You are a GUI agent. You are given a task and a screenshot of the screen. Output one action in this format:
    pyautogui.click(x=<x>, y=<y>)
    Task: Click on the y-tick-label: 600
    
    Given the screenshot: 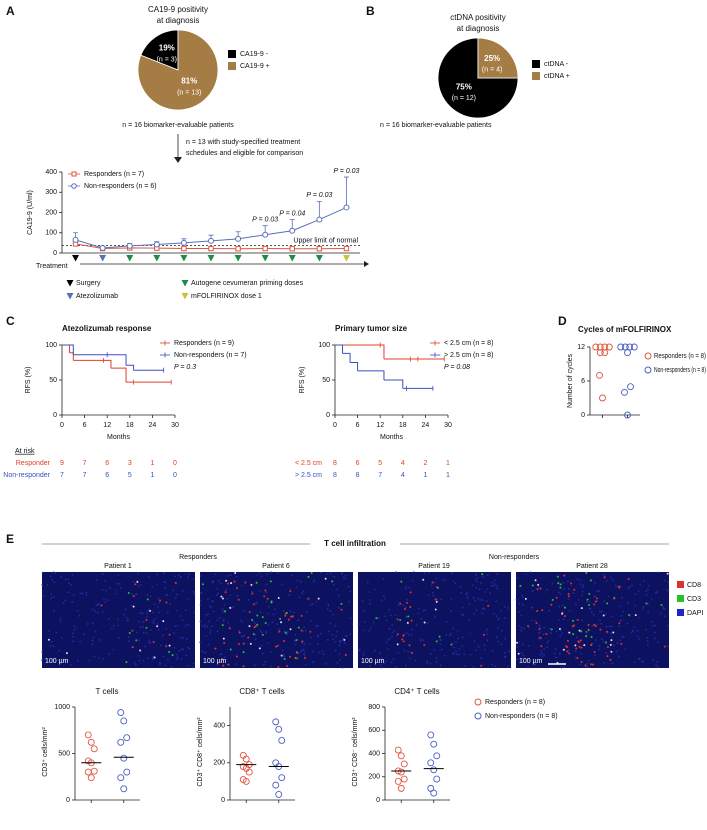 What is the action you would take?
    pyautogui.click(x=374, y=730)
    